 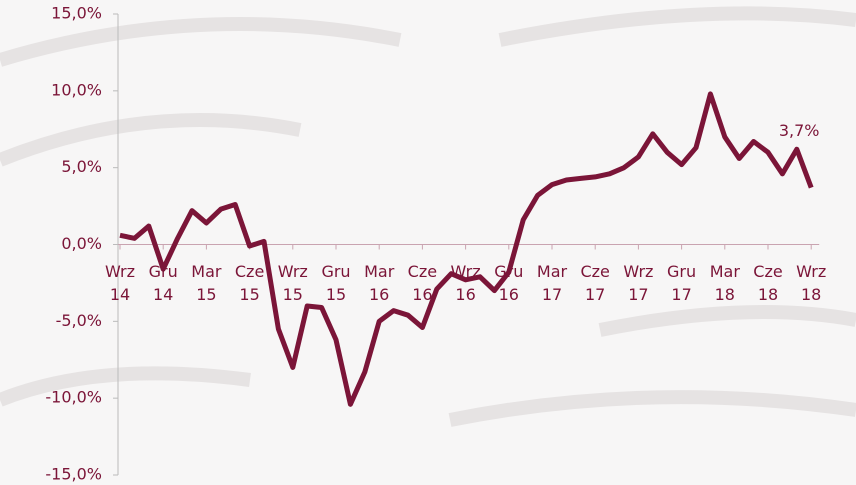 I want to click on x-tick-label: Gru 17, so click(x=682, y=282).